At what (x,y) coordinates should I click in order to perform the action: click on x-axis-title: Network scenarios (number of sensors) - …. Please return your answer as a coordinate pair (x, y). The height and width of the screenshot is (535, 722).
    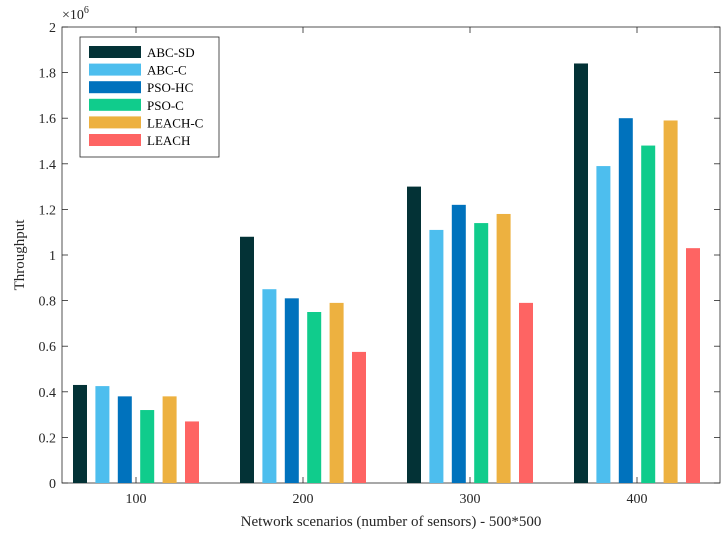
    Looking at the image, I should click on (391, 522).